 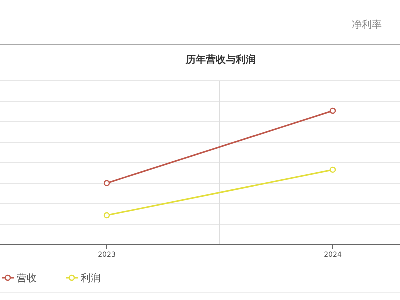 What do you see at coordinates (367, 25) in the screenshot?
I see `text: 净利率` at bounding box center [367, 25].